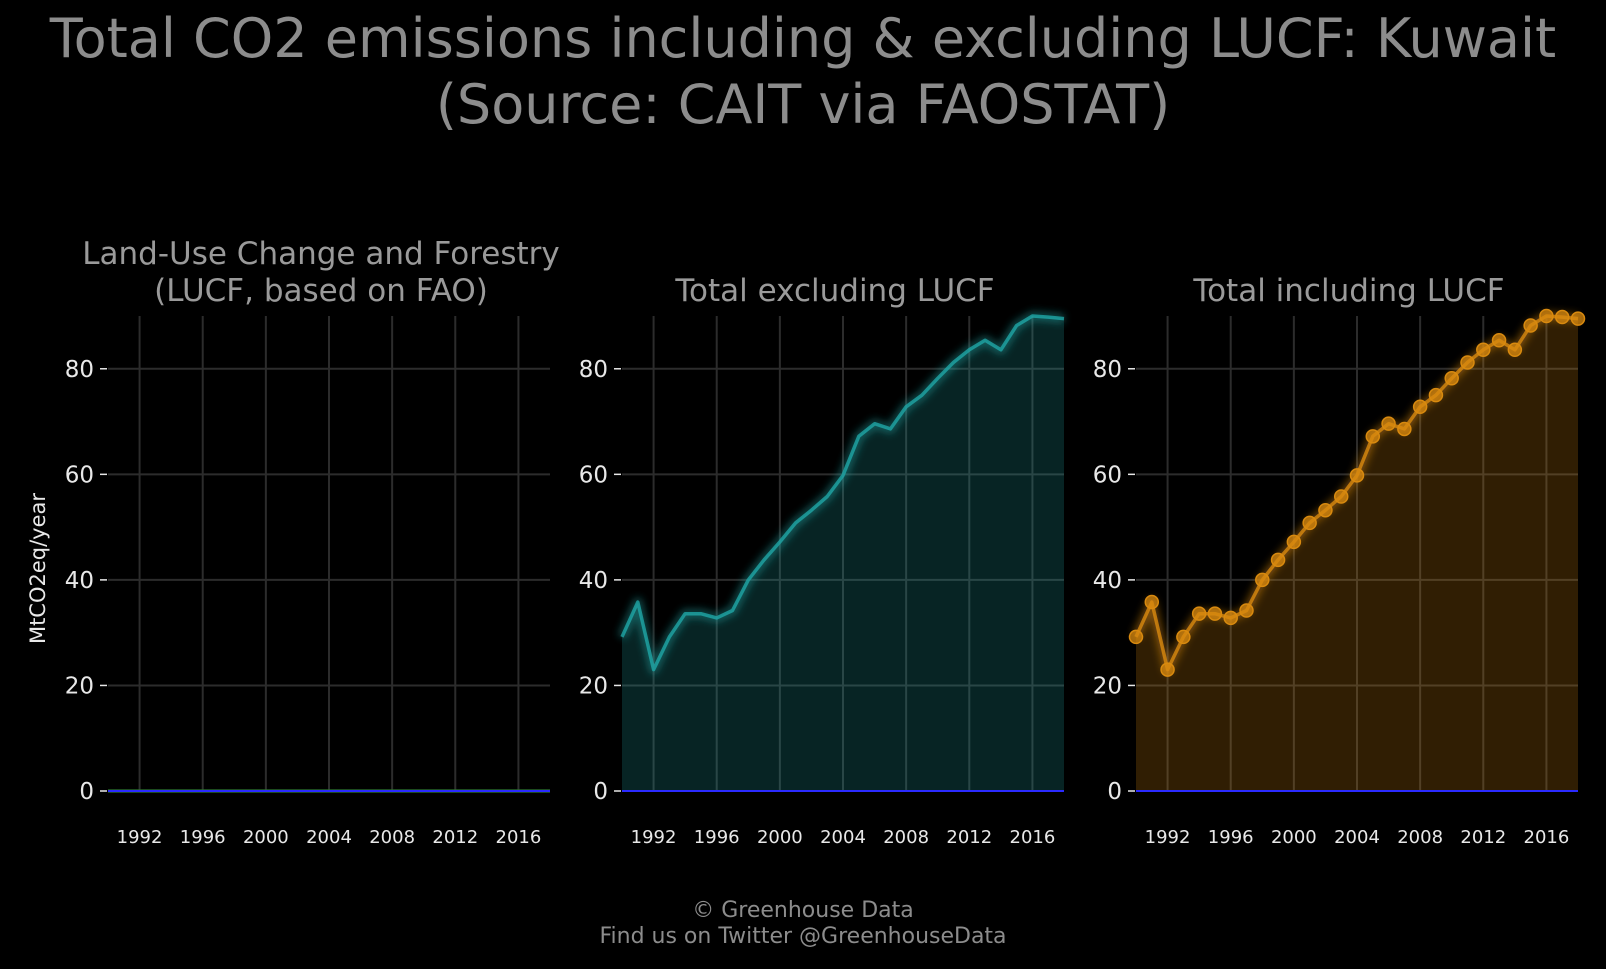  Describe the element at coordinates (834, 291) in the screenshot. I see `panel-title: Total excluding LUCF` at that location.